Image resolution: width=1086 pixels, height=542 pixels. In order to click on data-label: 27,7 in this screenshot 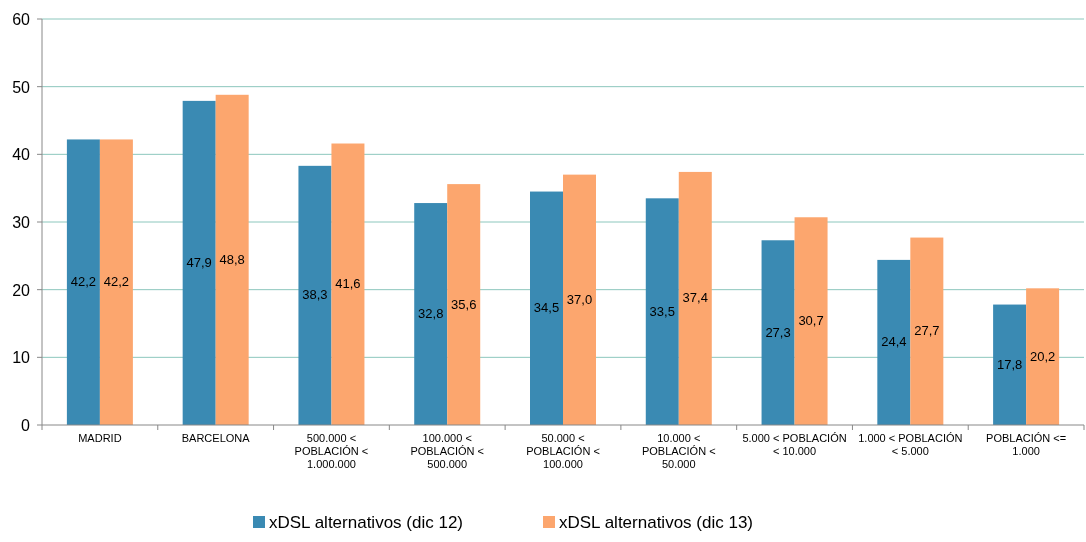, I will do `click(927, 331)`.